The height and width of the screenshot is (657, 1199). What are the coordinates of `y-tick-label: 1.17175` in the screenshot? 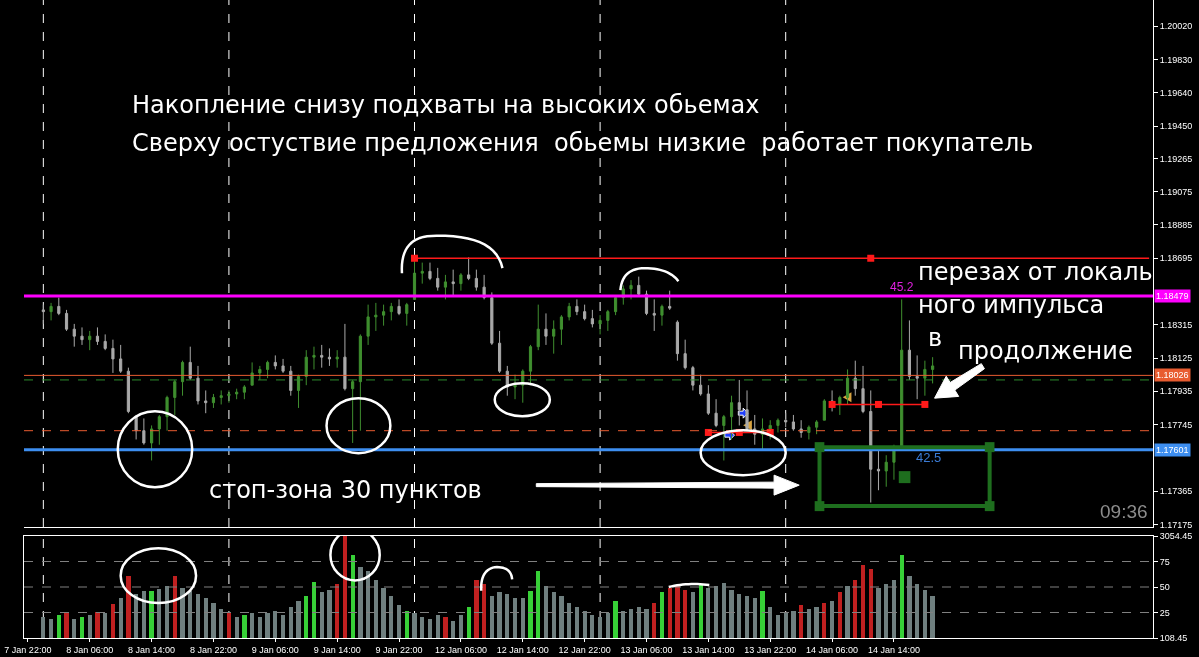 It's located at (1176, 524).